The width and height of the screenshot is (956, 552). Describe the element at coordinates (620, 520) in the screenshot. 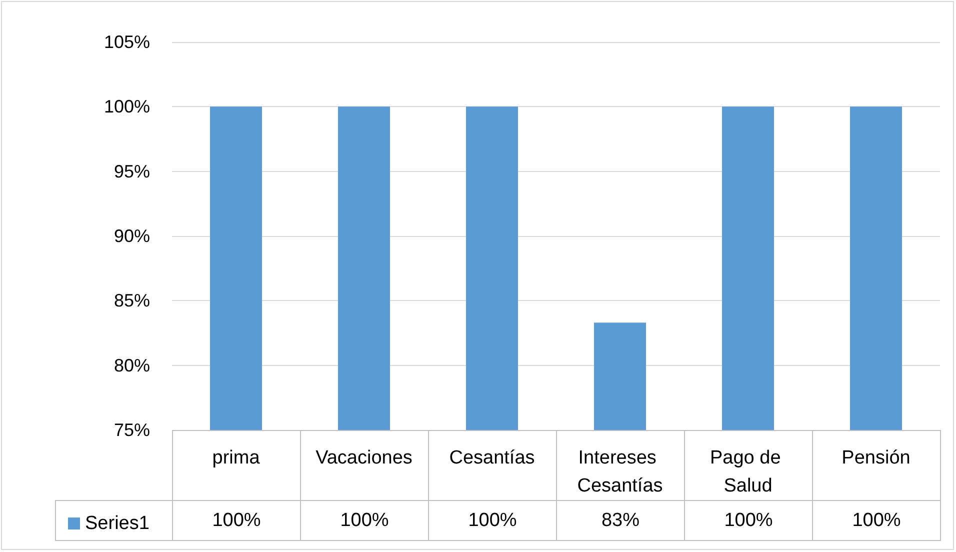

I see `data-label: 83%` at that location.